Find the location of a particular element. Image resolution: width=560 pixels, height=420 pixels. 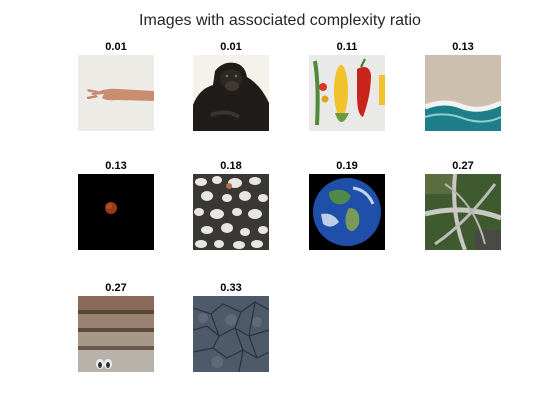

earth-image is located at coordinates (347, 212).